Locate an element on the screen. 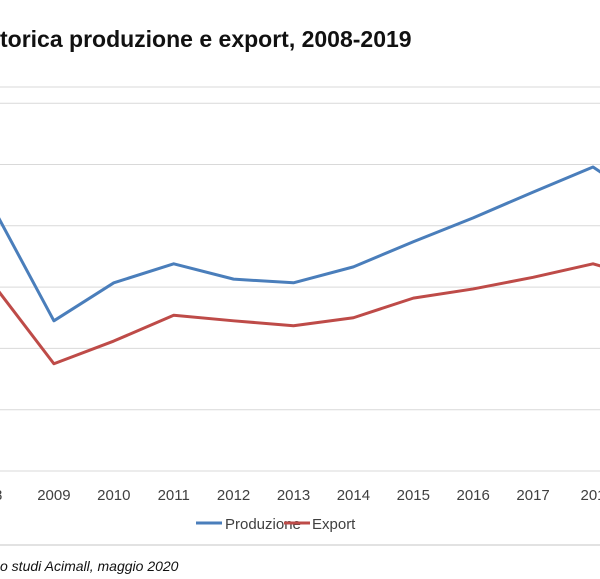 Image resolution: width=600 pixels, height=579 pixels. legend-label-produzione: Produzione is located at coordinates (263, 524).